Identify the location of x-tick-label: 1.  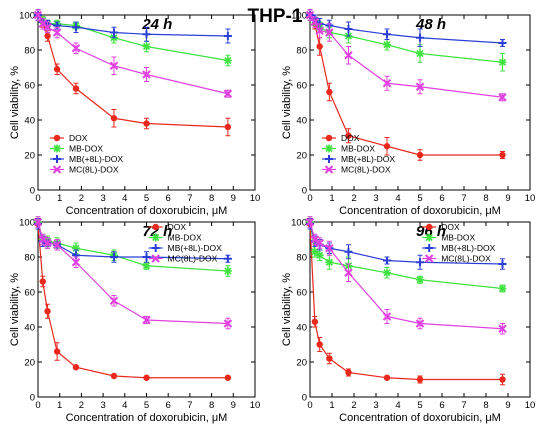
(59, 405).